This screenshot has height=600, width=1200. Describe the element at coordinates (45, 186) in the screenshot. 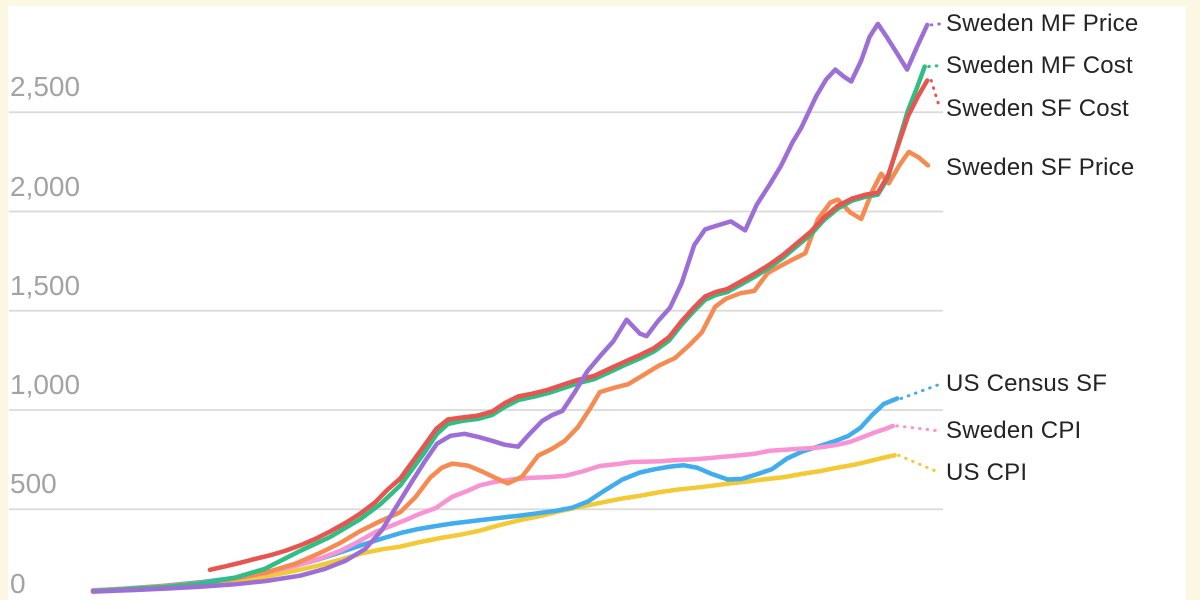

I see `y-tick-label-2000: 2,000` at that location.